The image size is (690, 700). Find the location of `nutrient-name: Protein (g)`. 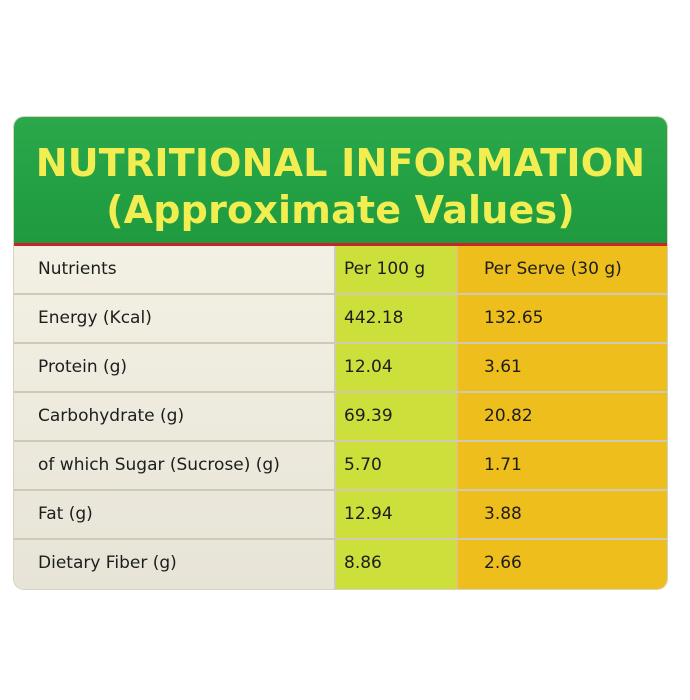

nutrient-name: Protein (g) is located at coordinates (83, 367).